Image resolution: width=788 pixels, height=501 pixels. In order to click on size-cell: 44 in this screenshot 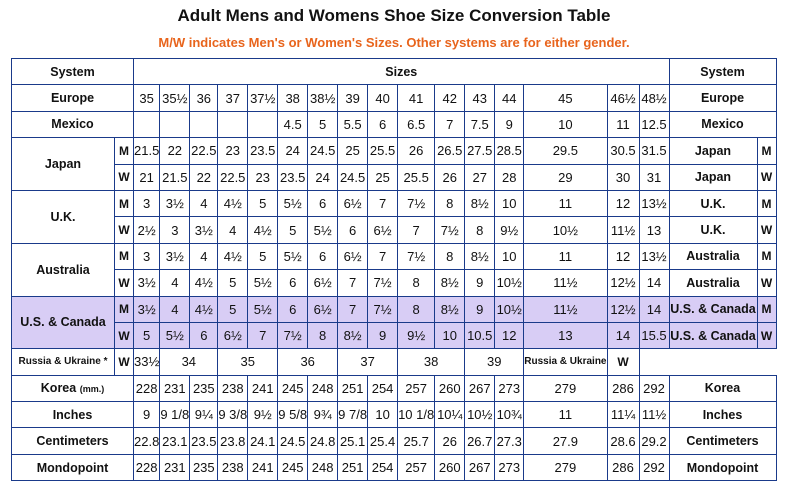, I will do `click(509, 98)`.